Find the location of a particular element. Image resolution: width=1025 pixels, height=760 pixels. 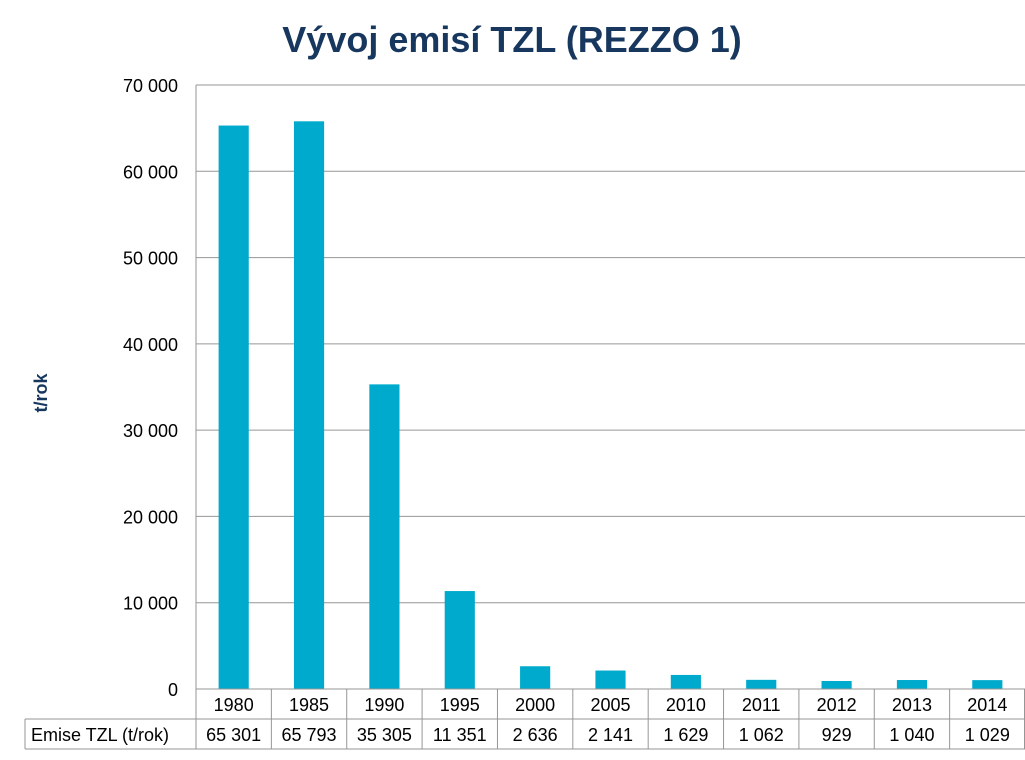

table-value-1990: 35 305 is located at coordinates (384, 735).